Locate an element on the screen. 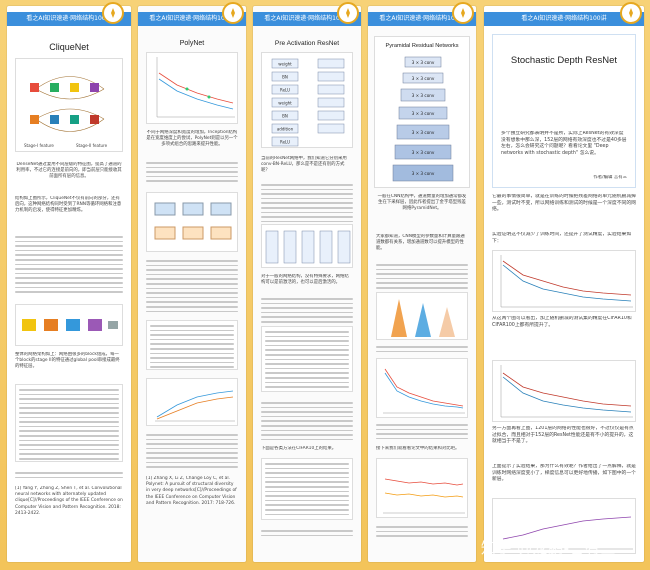 The height and width of the screenshot is (570, 650). results-table is located at coordinates (69, 423).